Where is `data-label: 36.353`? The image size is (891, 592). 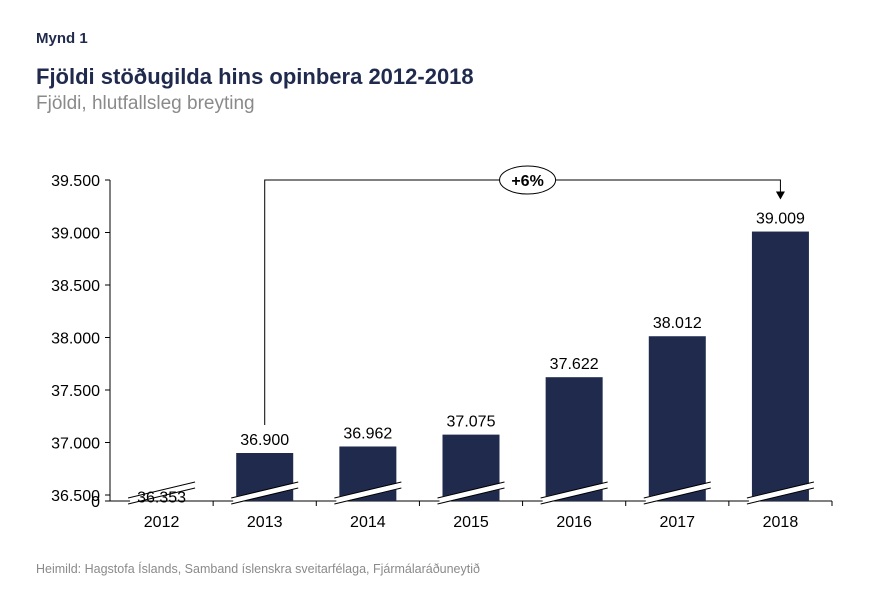
data-label: 36.353 is located at coordinates (161, 497).